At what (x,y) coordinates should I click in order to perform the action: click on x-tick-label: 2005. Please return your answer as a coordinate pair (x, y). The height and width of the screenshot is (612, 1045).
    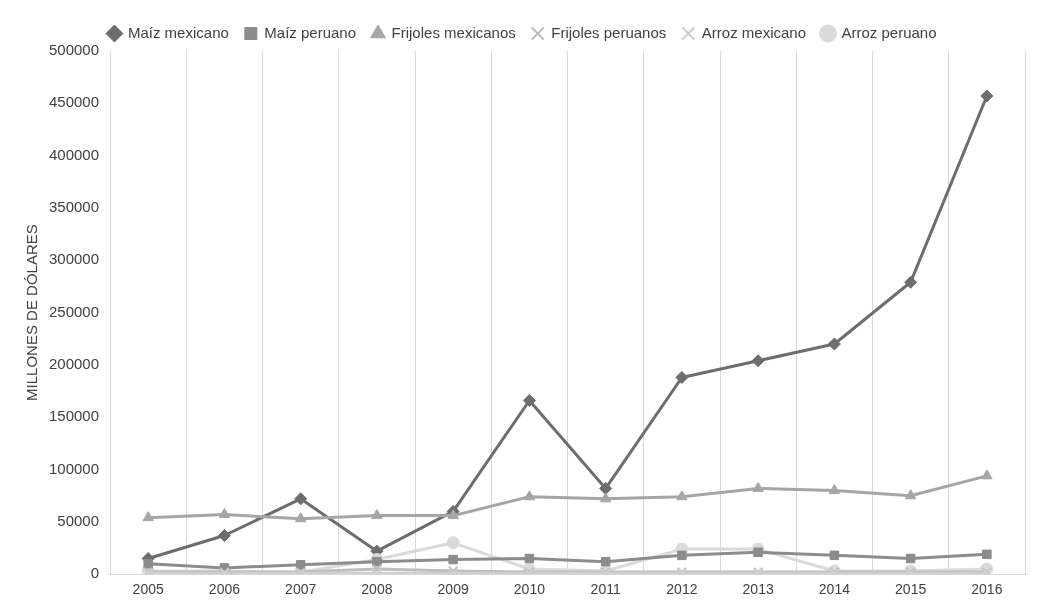
    Looking at the image, I should click on (148, 589).